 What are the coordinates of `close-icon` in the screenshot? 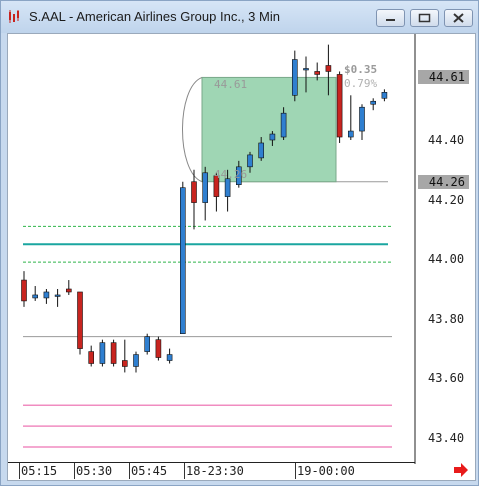 It's located at (458, 18).